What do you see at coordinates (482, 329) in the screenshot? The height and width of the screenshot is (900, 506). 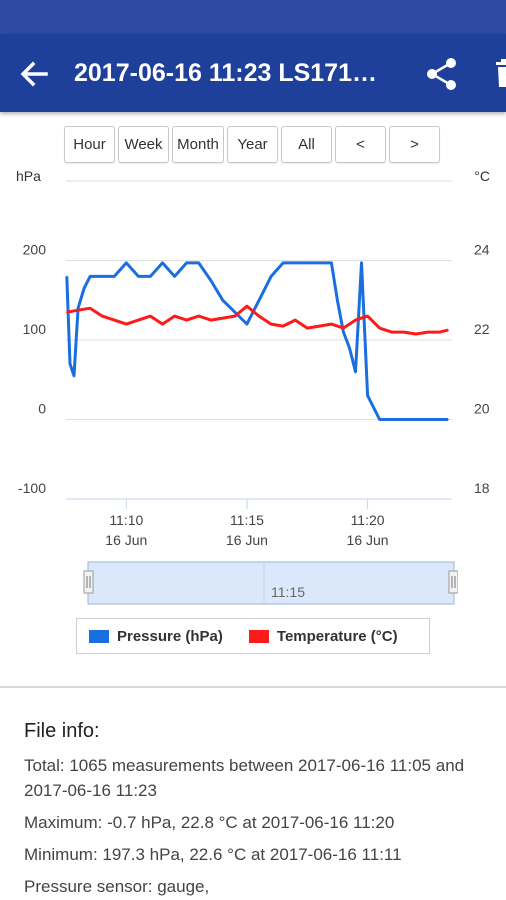 I see `right-tick-label: 22` at bounding box center [482, 329].